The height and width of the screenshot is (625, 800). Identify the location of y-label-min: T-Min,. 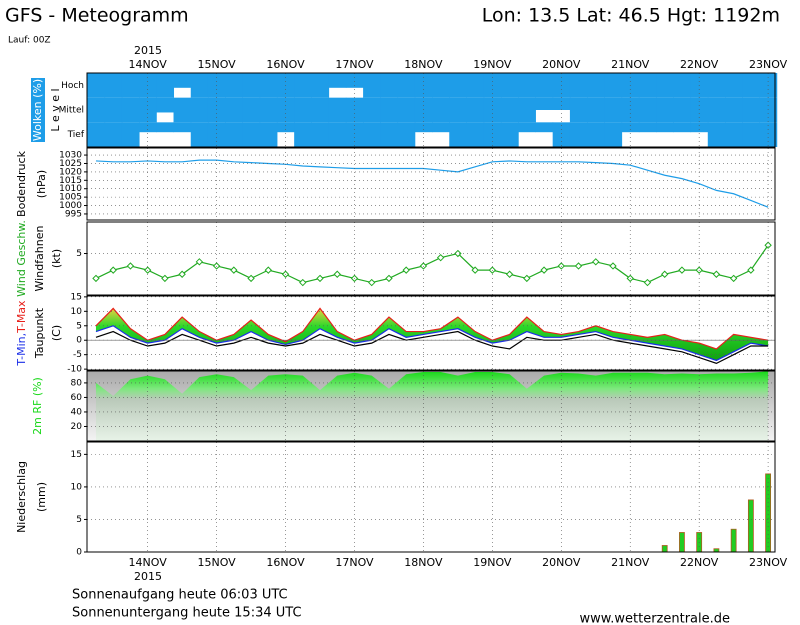
(21, 350).